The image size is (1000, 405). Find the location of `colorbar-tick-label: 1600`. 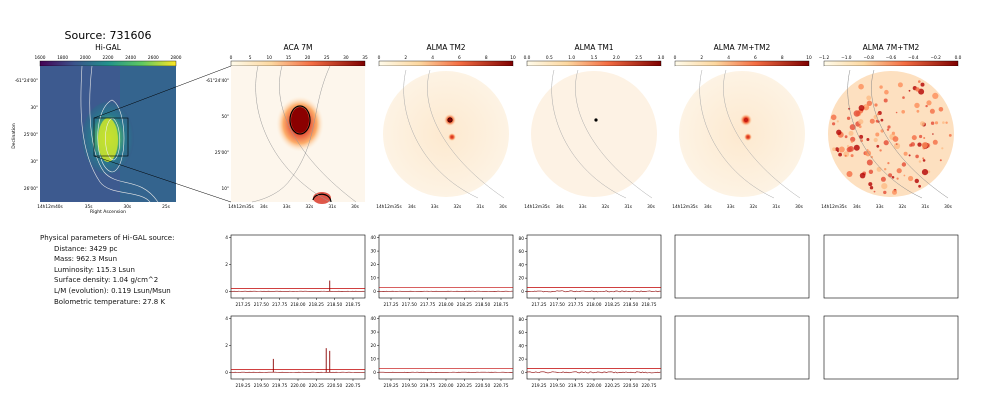

colorbar-tick-label: 1600 is located at coordinates (40, 58).